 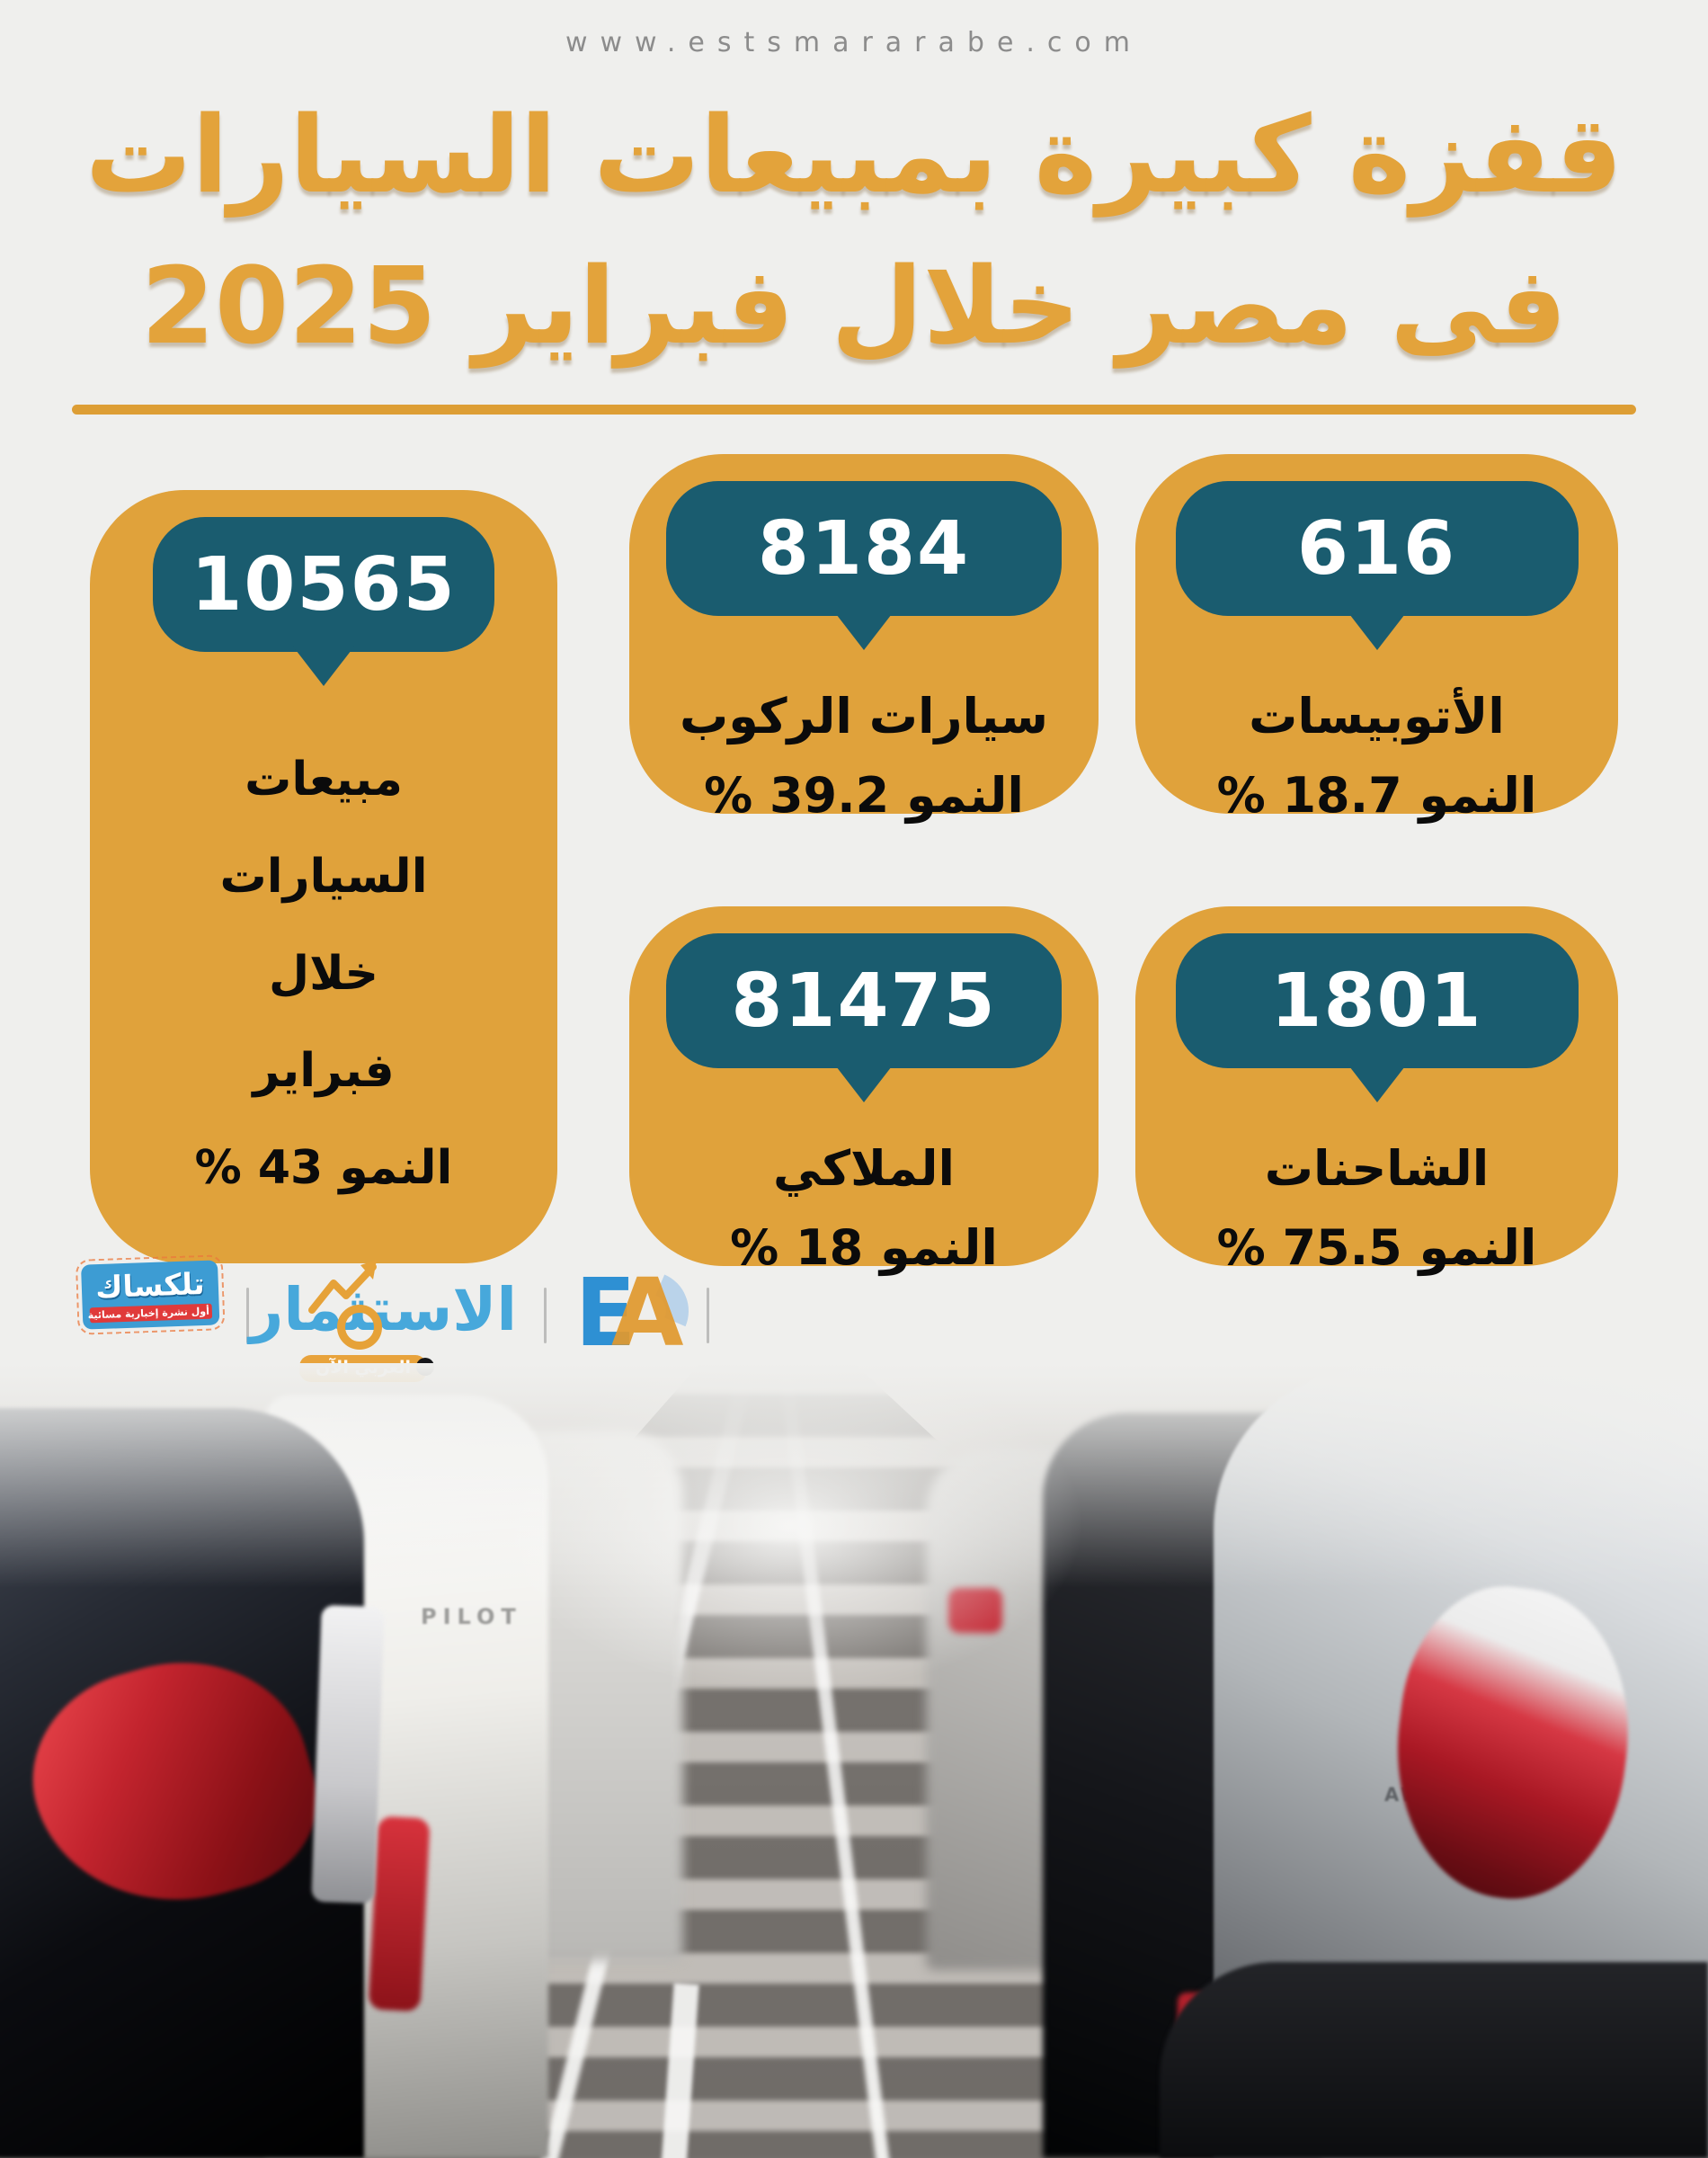 I want to click on value-bubble: 616, so click(x=1377, y=548).